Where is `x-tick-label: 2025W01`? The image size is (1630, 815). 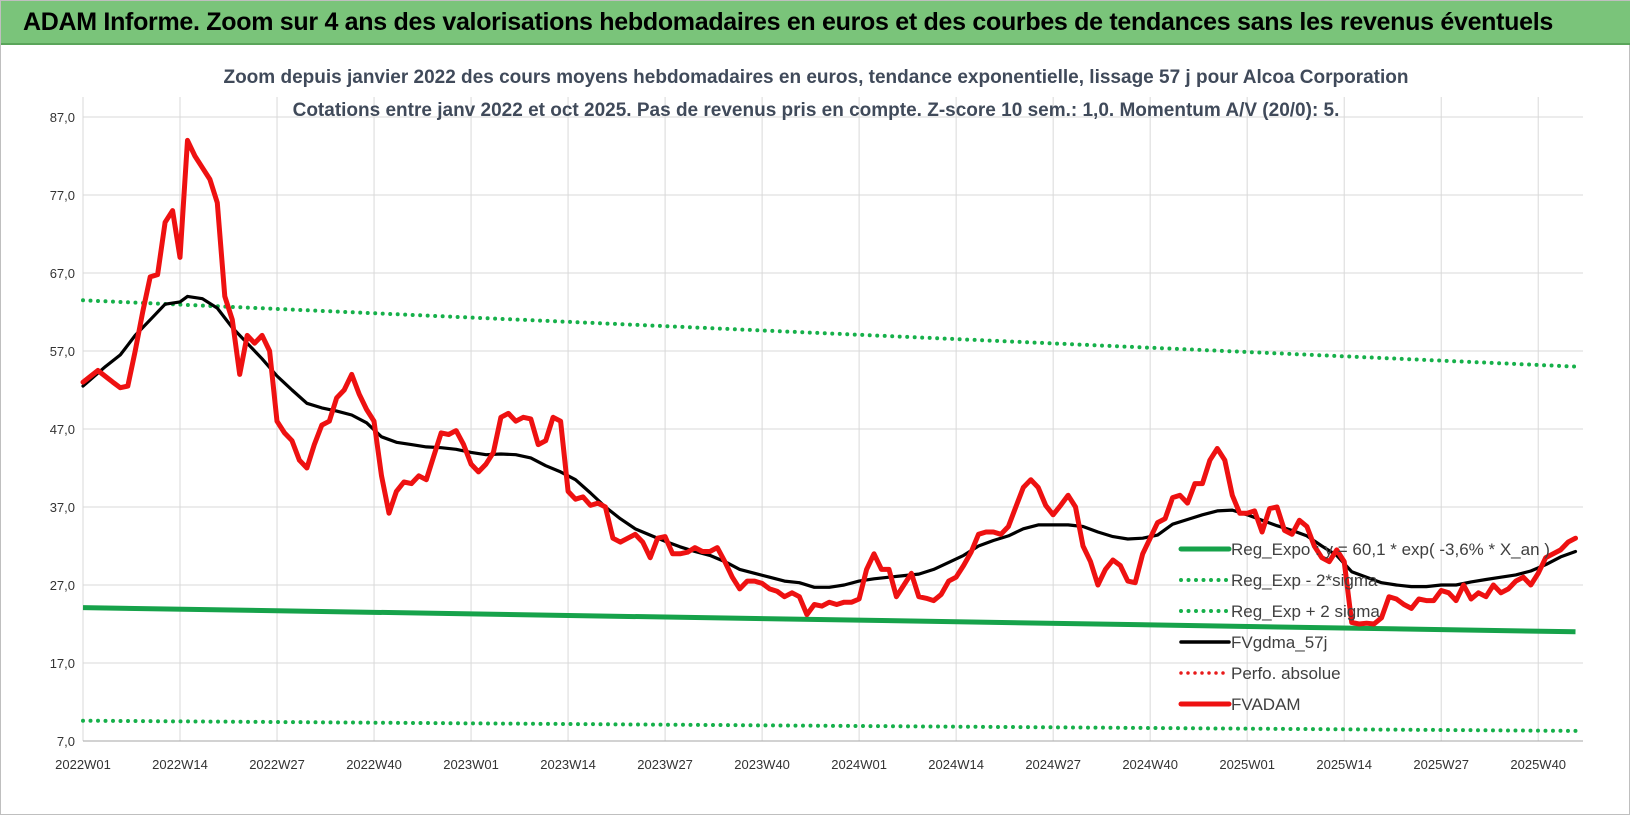
x-tick-label: 2025W01 is located at coordinates (1247, 764).